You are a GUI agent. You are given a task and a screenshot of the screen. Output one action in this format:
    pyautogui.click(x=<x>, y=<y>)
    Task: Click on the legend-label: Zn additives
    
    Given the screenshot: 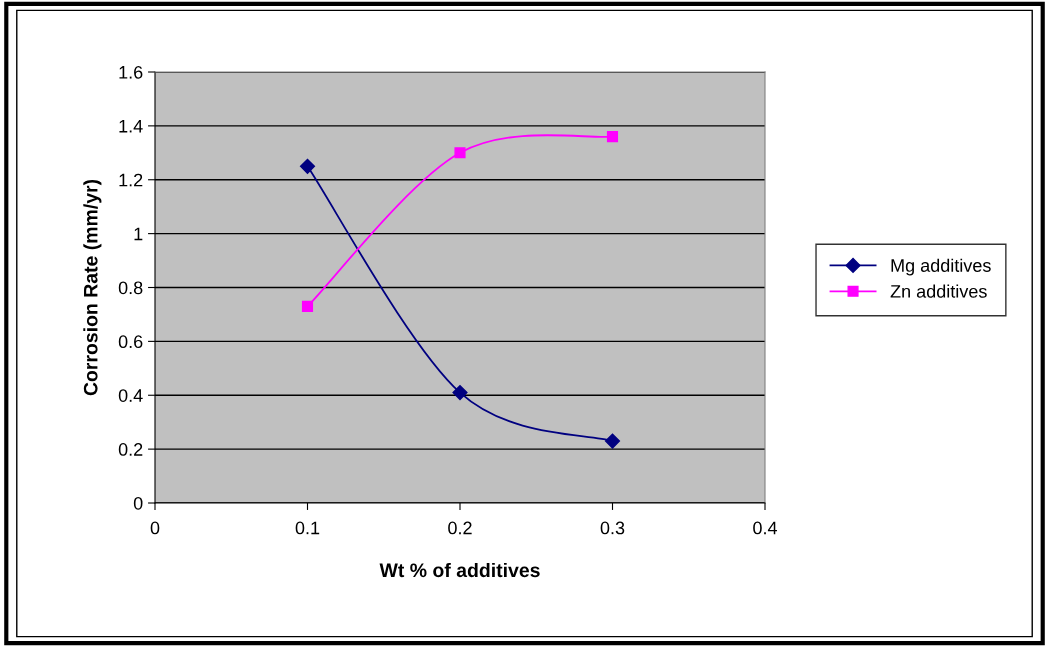 What is the action you would take?
    pyautogui.click(x=938, y=291)
    